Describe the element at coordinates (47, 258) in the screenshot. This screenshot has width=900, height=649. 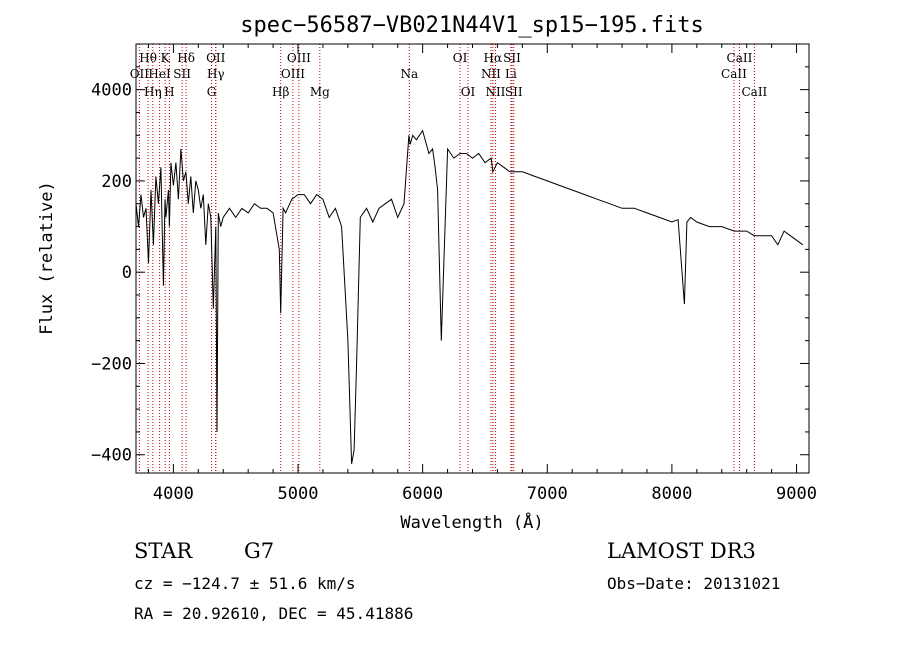
I see `y-axis-label: Flux (relative)` at that location.